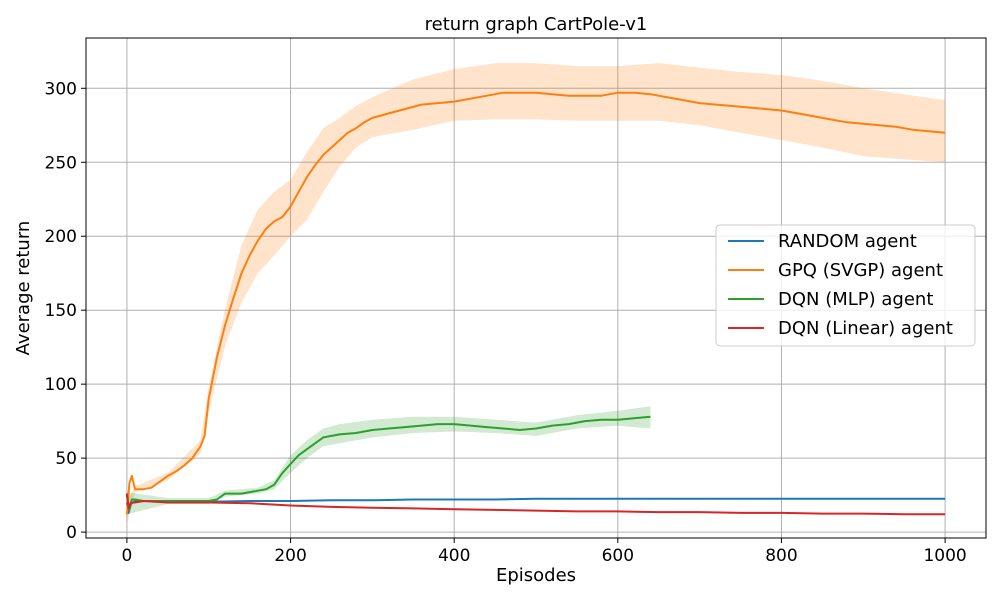 This screenshot has width=1000, height=600. What do you see at coordinates (536, 24) in the screenshot?
I see `chart-title: return graph CartPole-v1` at bounding box center [536, 24].